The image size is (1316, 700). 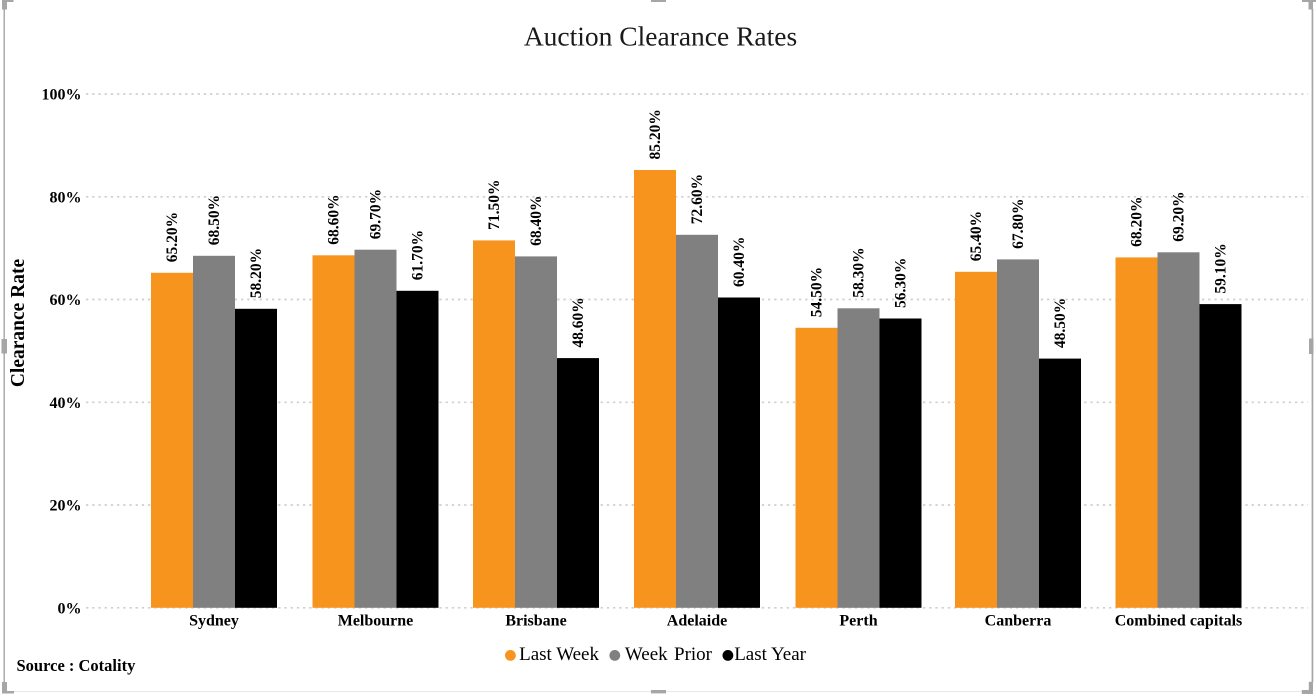 I want to click on svg-text: 69.70%, so click(x=376, y=214).